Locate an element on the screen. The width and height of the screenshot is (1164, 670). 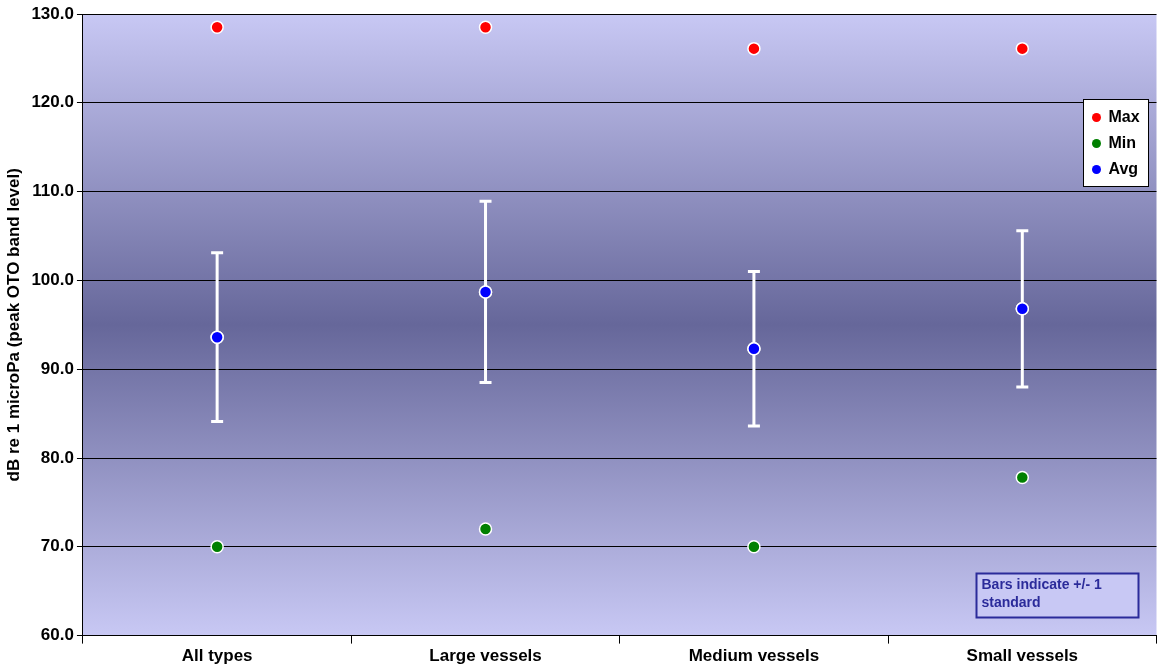
y-tick-label: 100.0 is located at coordinates (52, 280).